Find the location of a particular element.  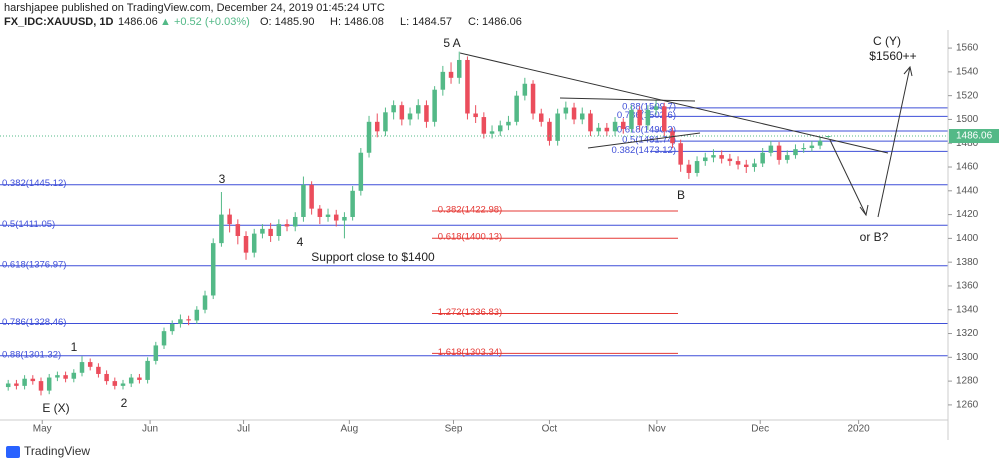

annotation: 1 is located at coordinates (74, 347).